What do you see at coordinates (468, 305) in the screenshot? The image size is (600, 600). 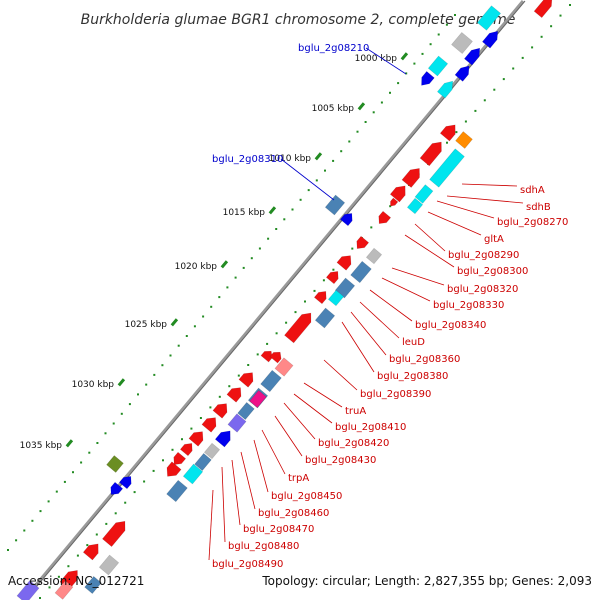 I see `gene-label-bglu_2g08330: bglu_2g08330` at bounding box center [468, 305].